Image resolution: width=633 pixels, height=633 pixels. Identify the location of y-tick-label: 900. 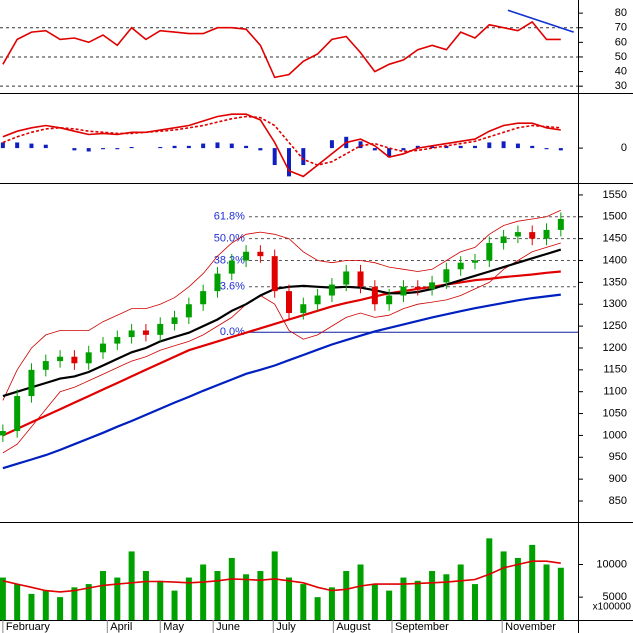
(618, 479).